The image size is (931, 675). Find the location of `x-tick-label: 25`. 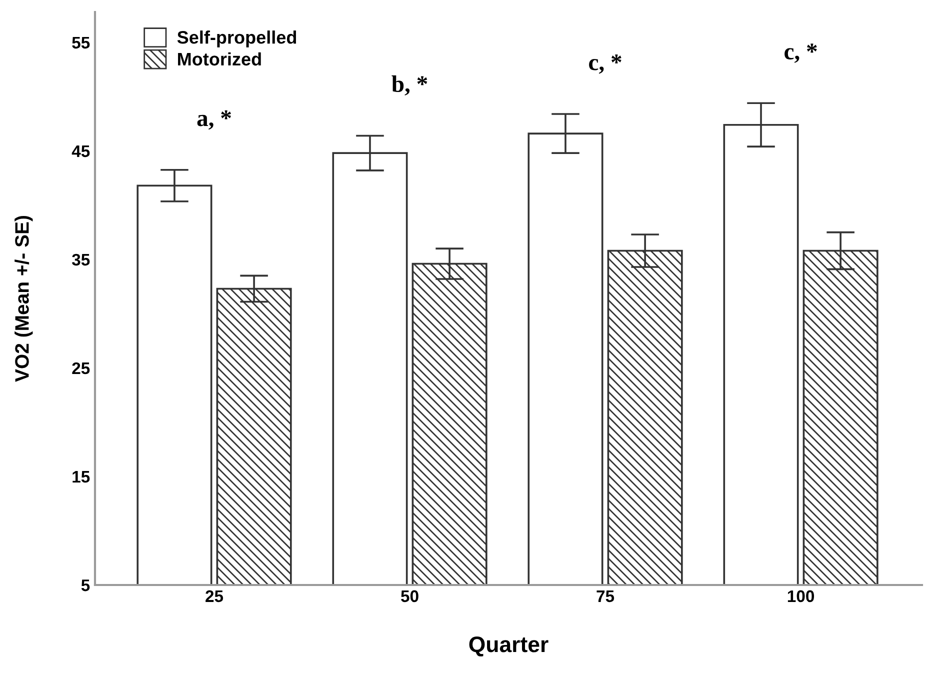

x-tick-label: 25 is located at coordinates (215, 596).